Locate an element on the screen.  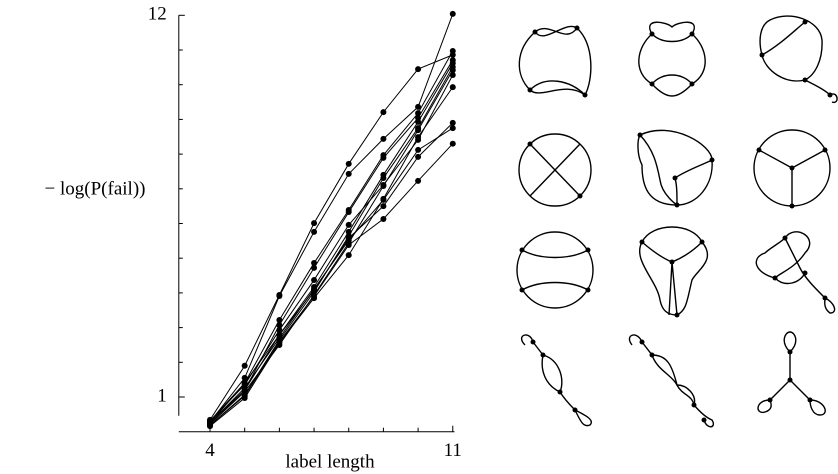
x-axis-label: label length is located at coordinates (330, 461).